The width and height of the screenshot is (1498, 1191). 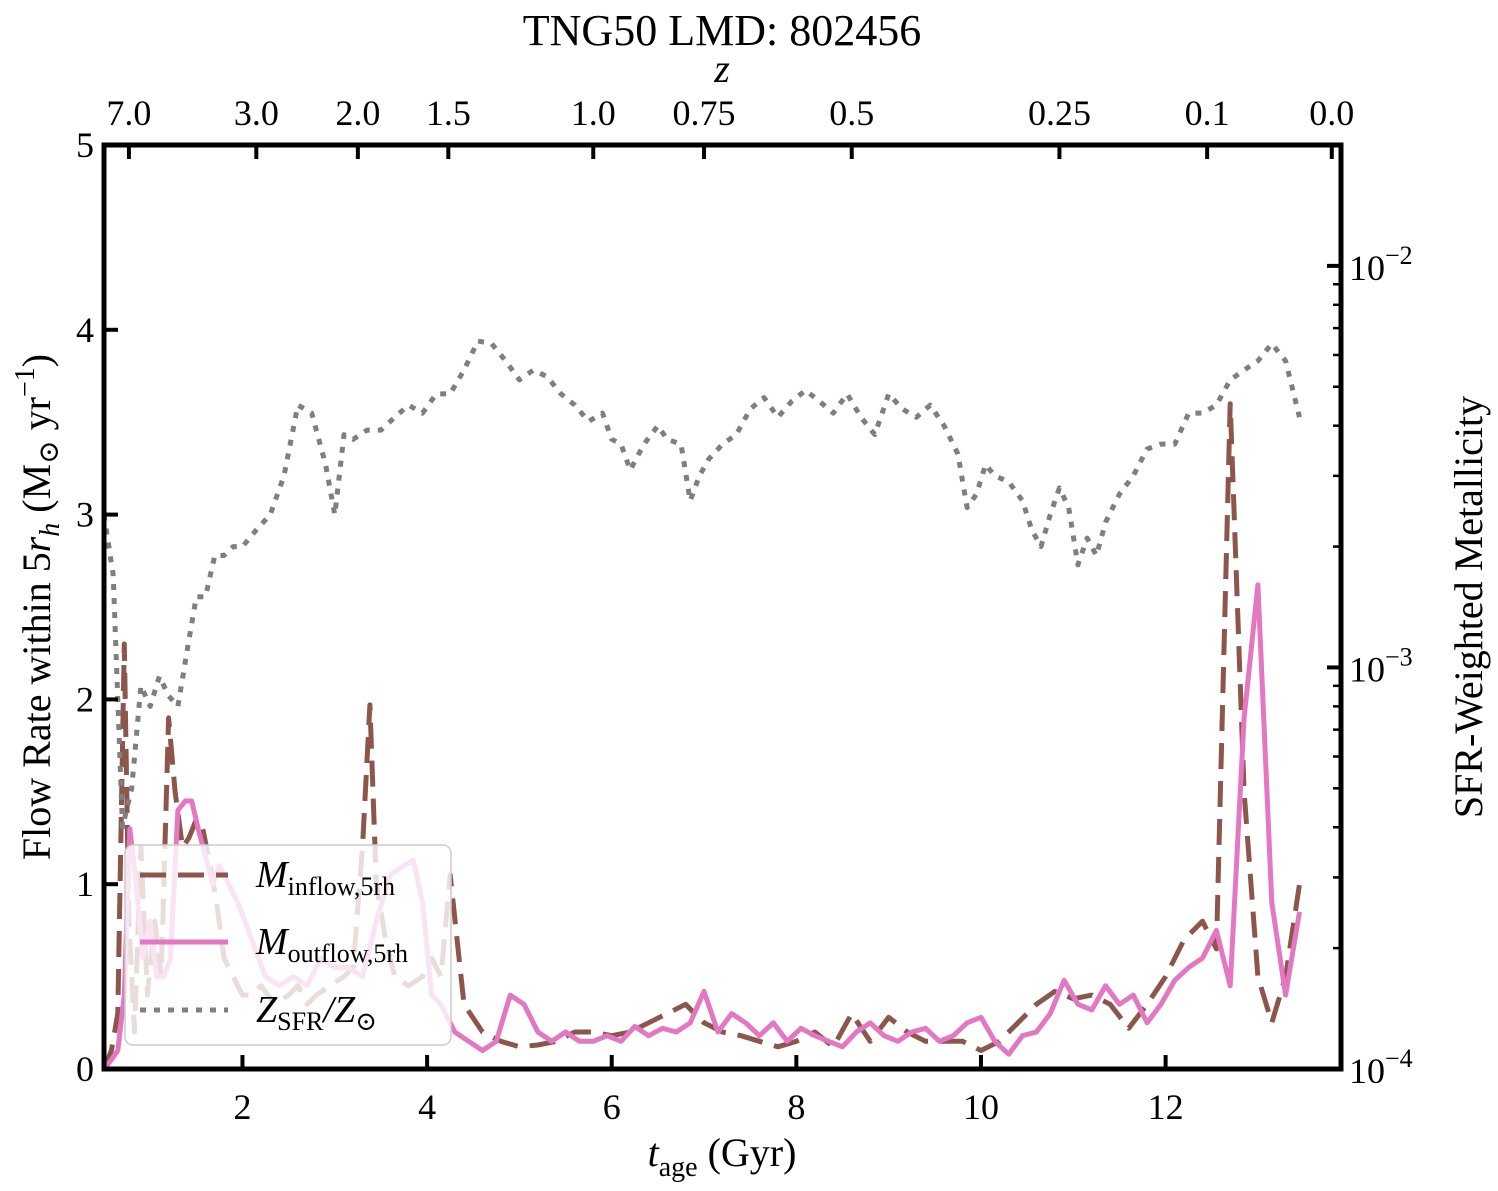 What do you see at coordinates (1381, 1067) in the screenshot?
I see `y-right-tick-label: 10⁻⁴` at bounding box center [1381, 1067].